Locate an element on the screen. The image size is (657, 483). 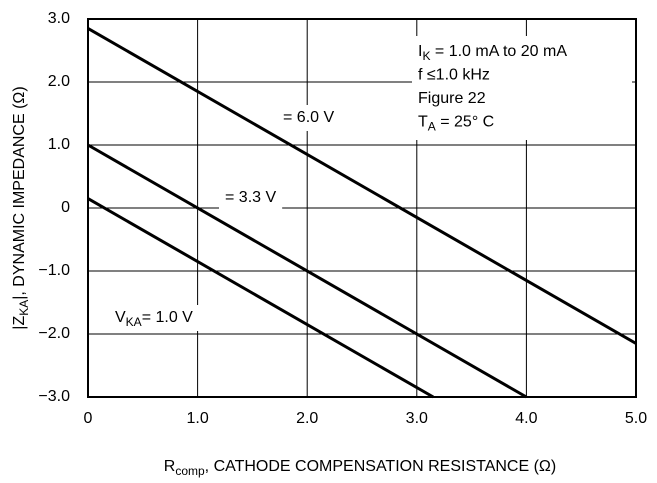
title-part: |Z is located at coordinates (19, 323).